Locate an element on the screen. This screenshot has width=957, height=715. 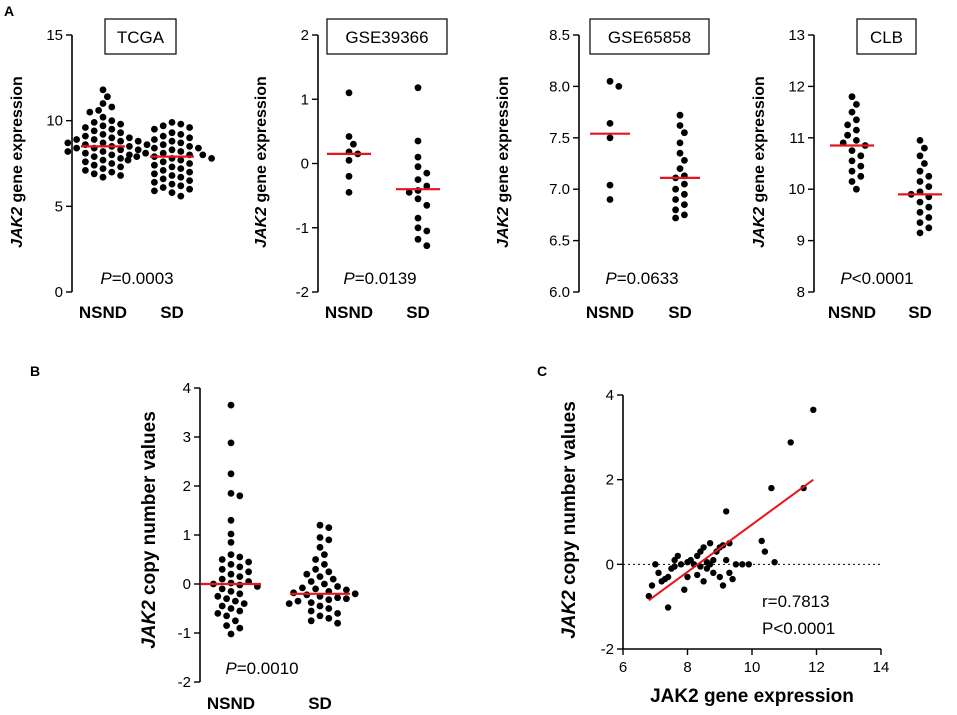
copy-number-p-symbol: P is located at coordinates (231, 668).